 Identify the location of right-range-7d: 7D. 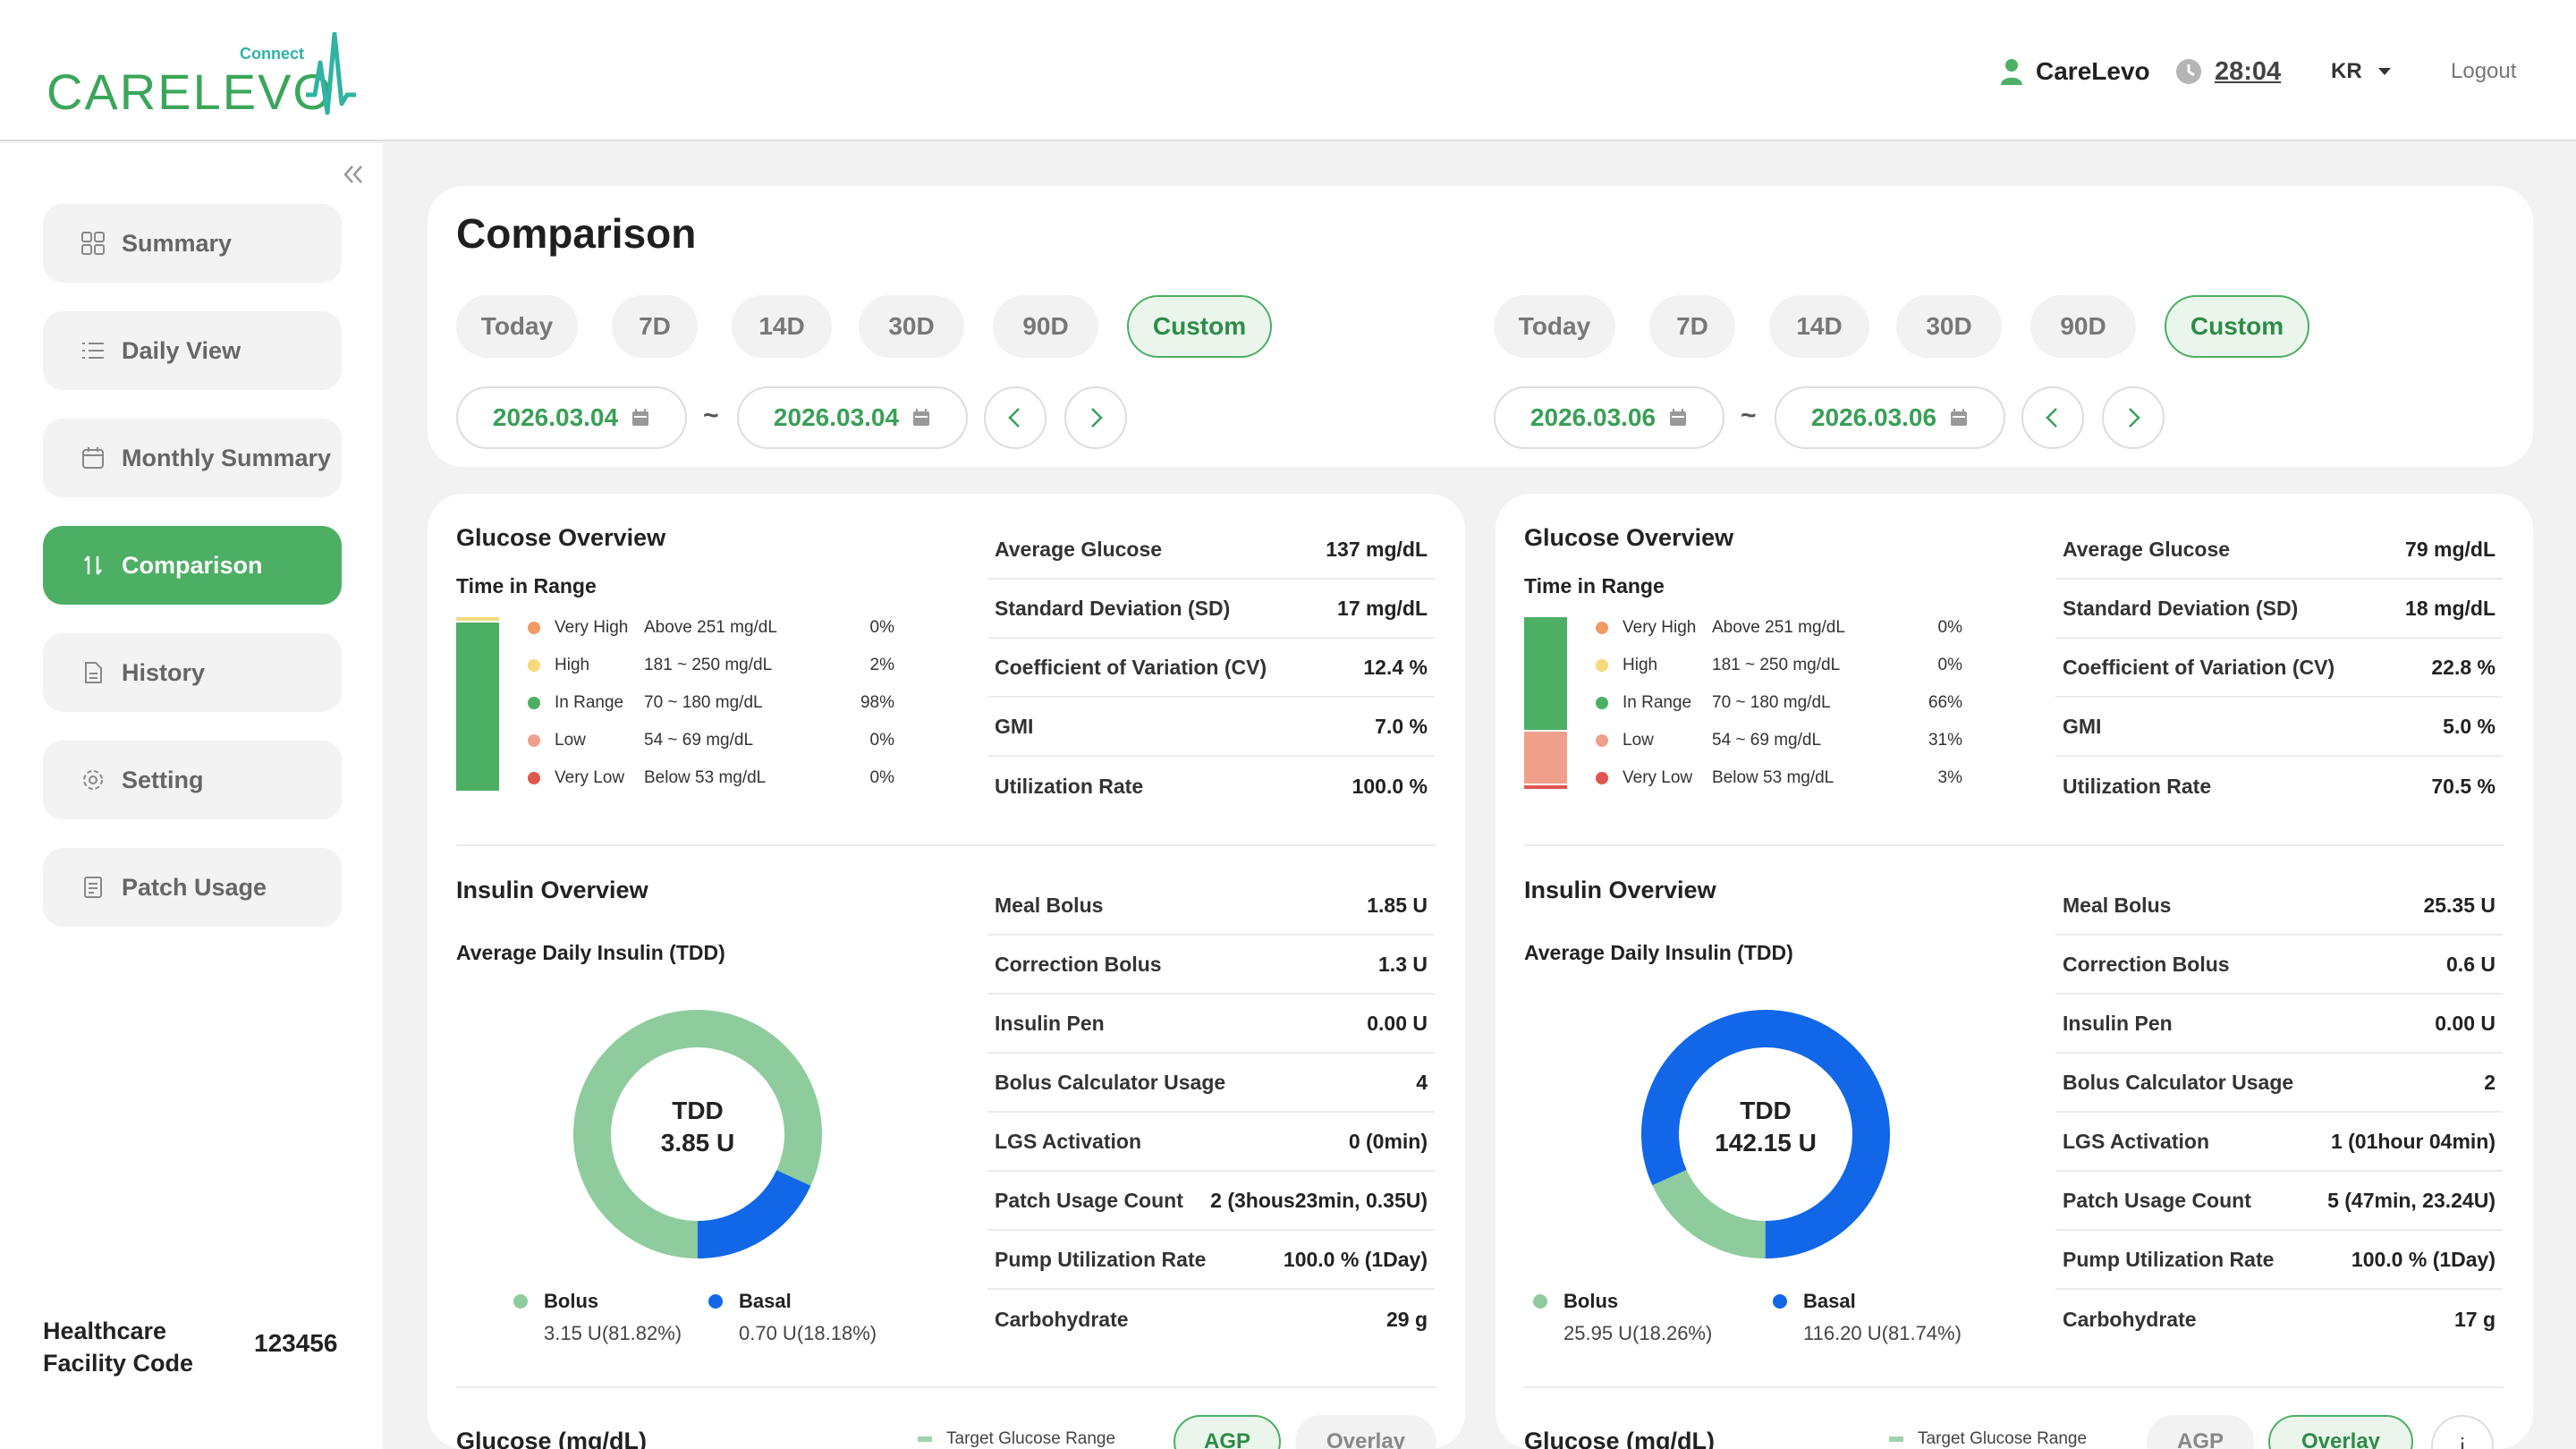
(1692, 326).